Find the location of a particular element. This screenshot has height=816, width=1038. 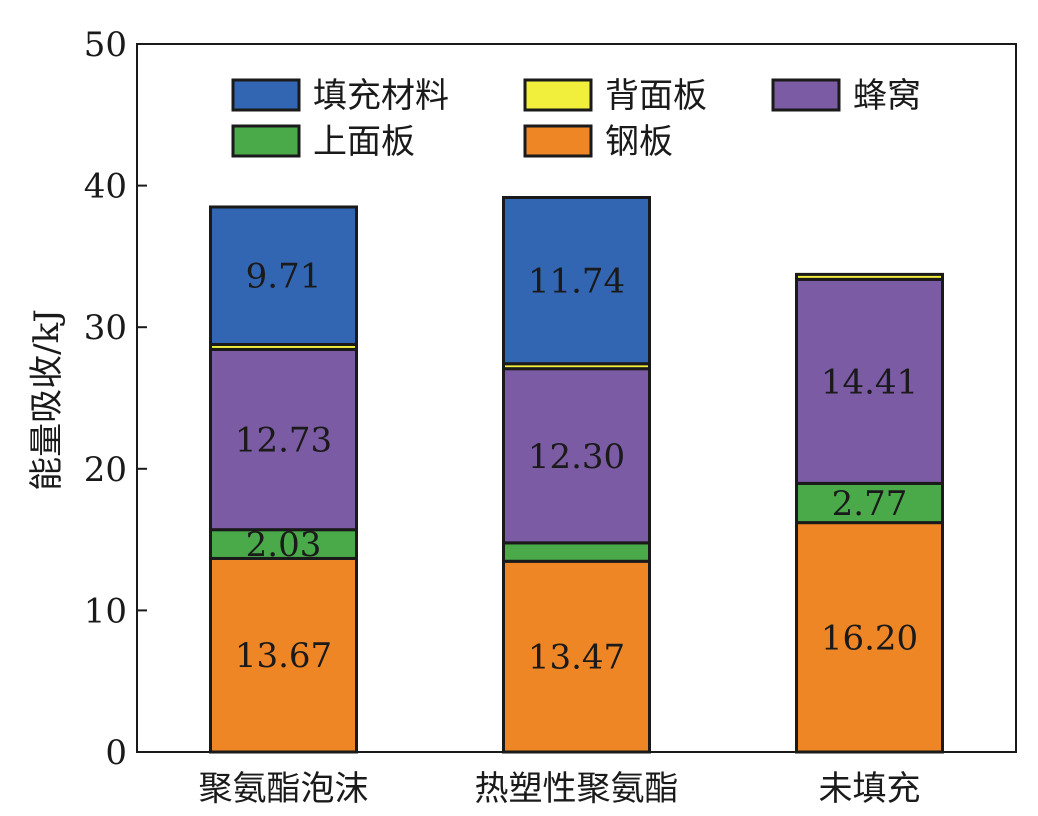

y-tick-label: 30 is located at coordinates (105, 328).